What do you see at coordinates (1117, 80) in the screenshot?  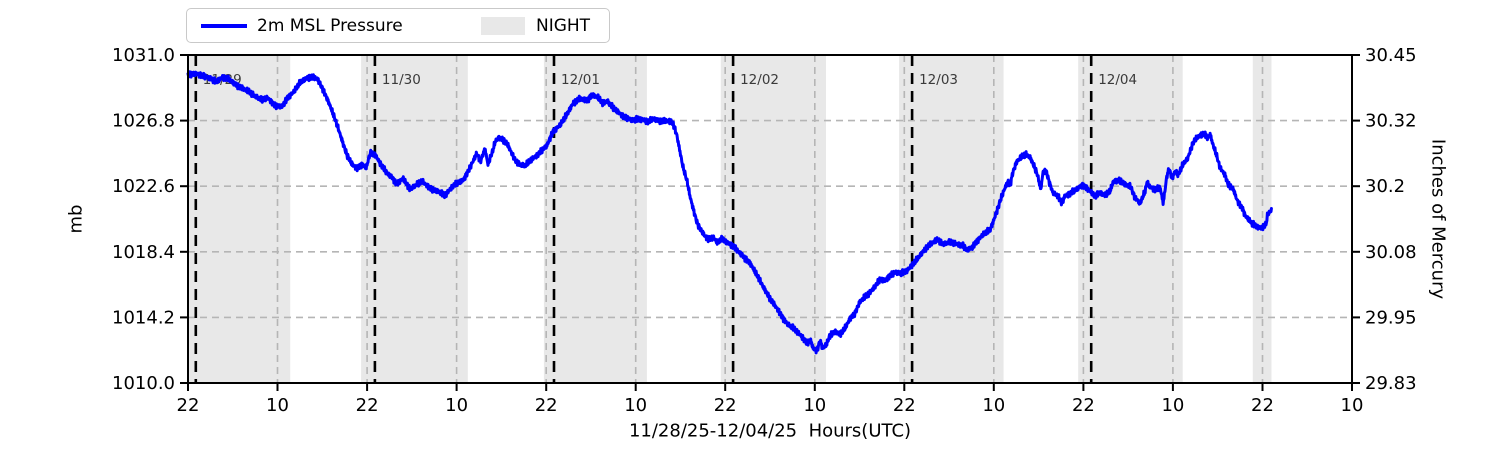 I see `date-label: 12/04` at bounding box center [1117, 80].